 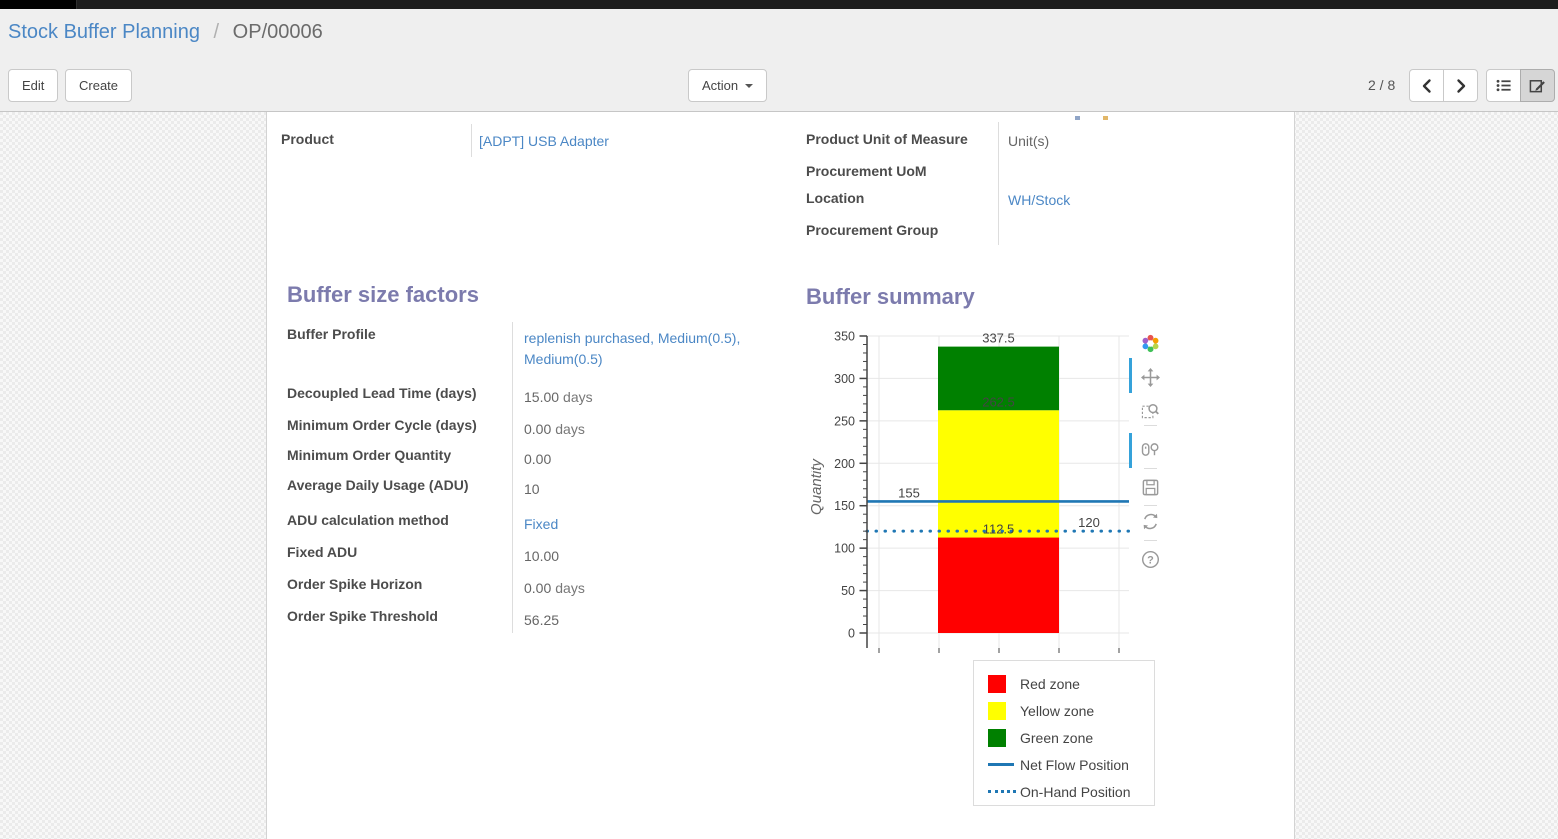 I want to click on edit-button: Edit, so click(x=33, y=85).